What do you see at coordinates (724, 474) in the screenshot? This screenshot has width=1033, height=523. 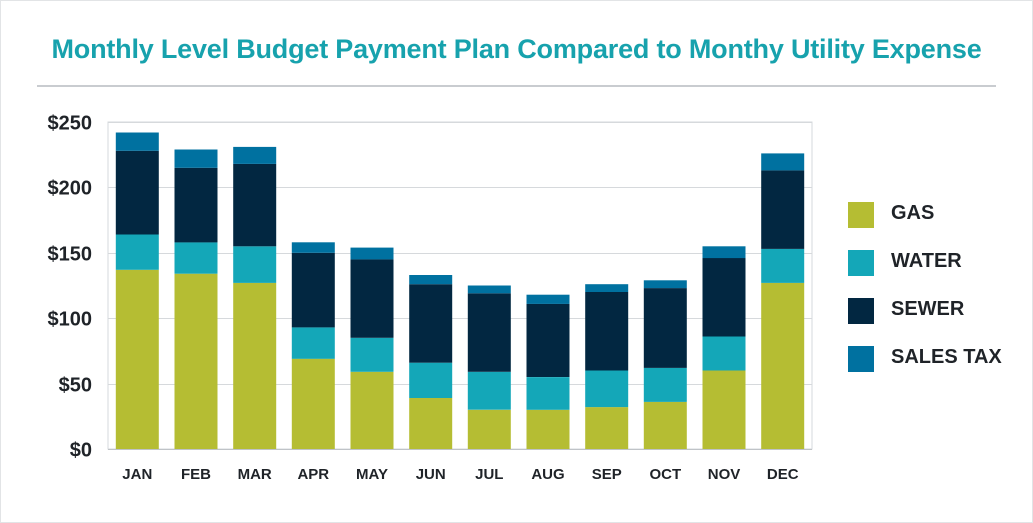 I see `x-tick-label: NOV` at bounding box center [724, 474].